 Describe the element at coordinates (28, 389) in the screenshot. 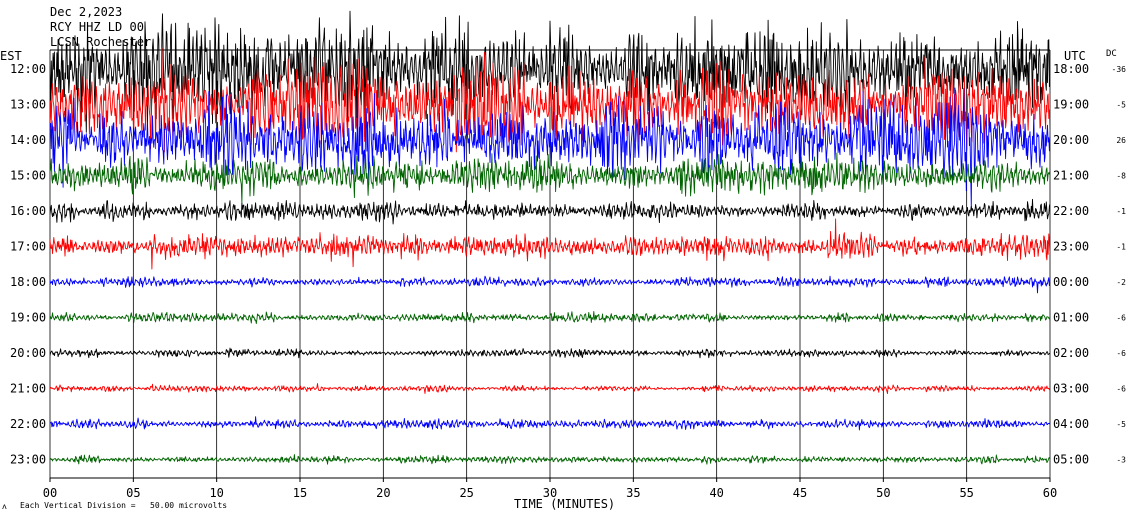

I see `row-label-est: 21:00` at that location.